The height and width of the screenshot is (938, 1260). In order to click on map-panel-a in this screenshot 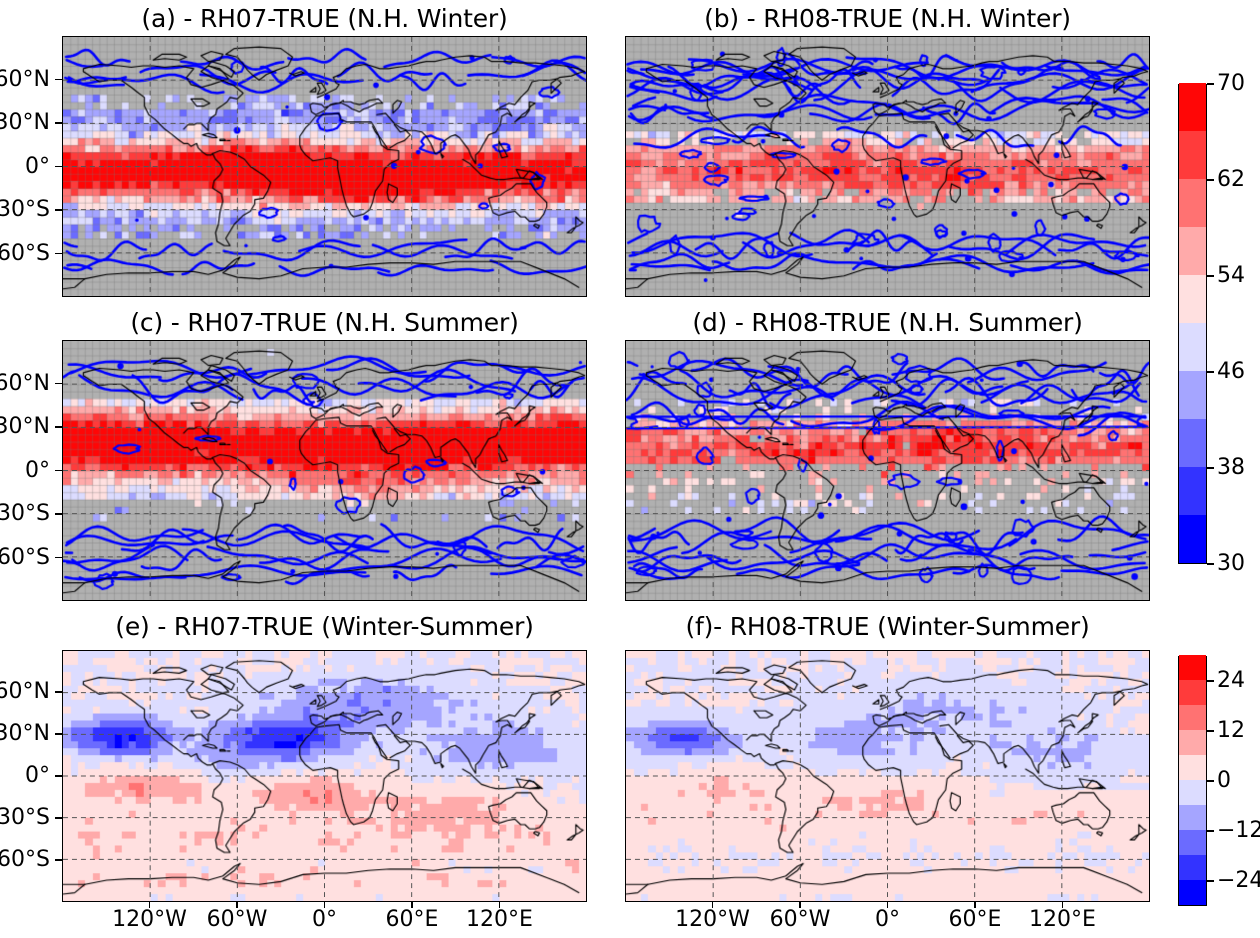, I will do `click(324, 166)`.